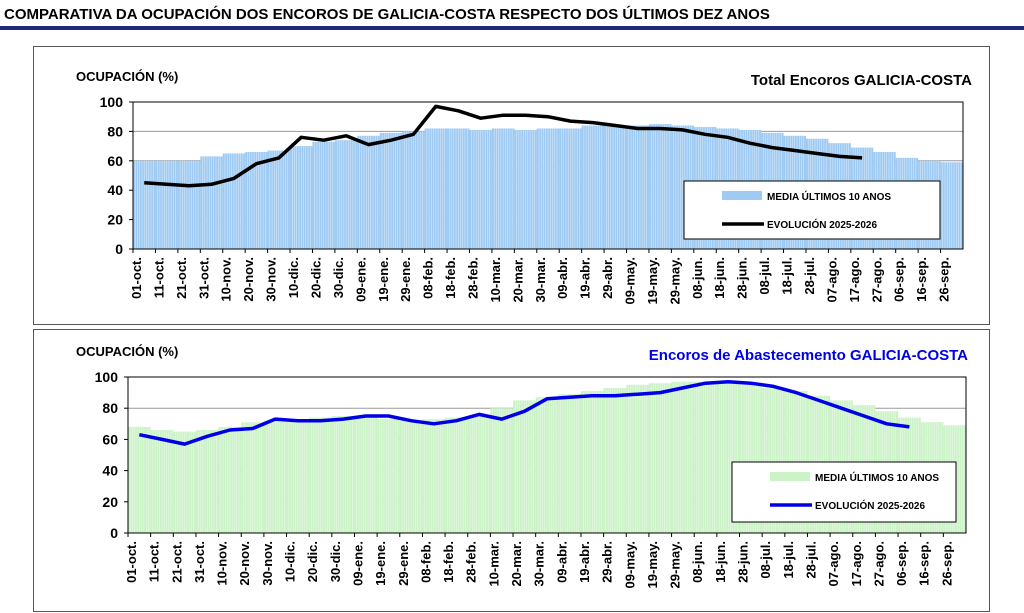 The height and width of the screenshot is (613, 1024). What do you see at coordinates (448, 562) in the screenshot?
I see `x-tick-label: 18-feb.` at bounding box center [448, 562].